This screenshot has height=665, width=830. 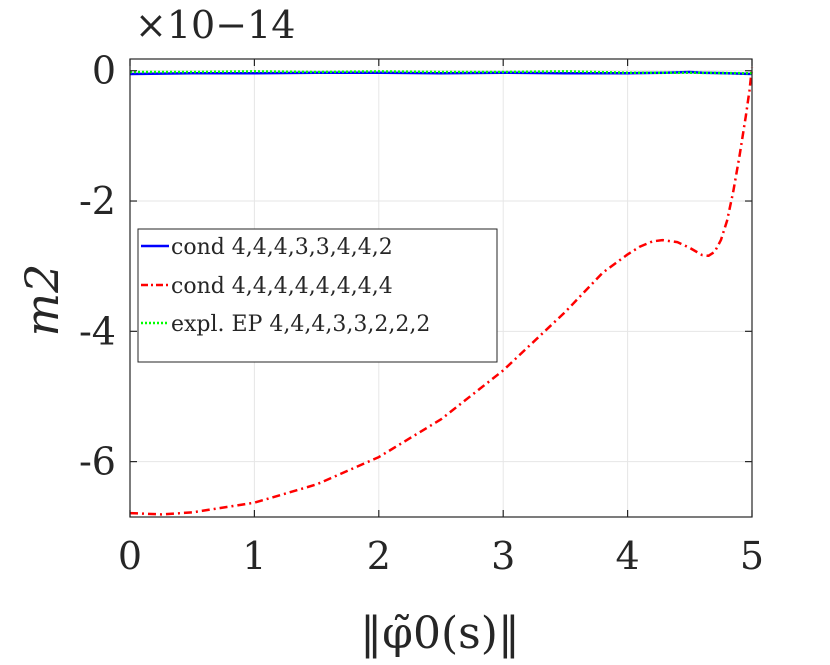 What do you see at coordinates (97, 331) in the screenshot?
I see `y-tick-label: -4` at bounding box center [97, 331].